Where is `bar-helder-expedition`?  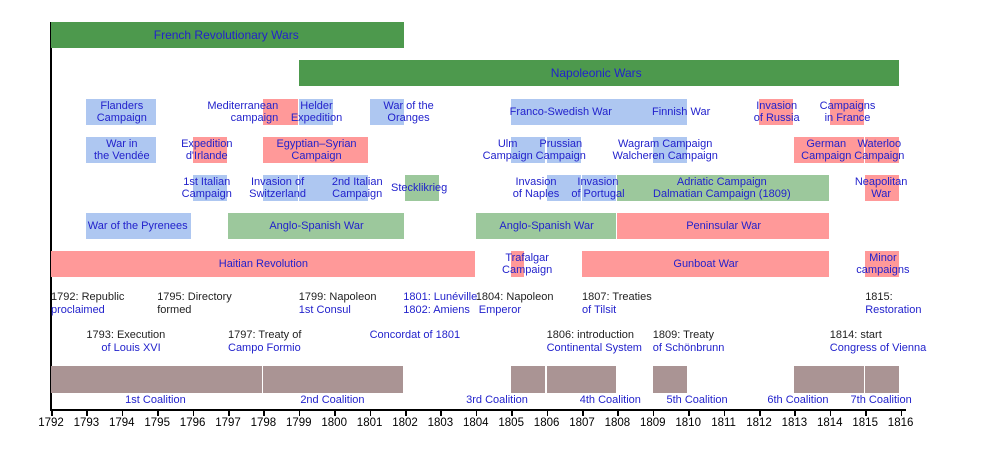
bar-helder-expedition is located at coordinates (315, 112).